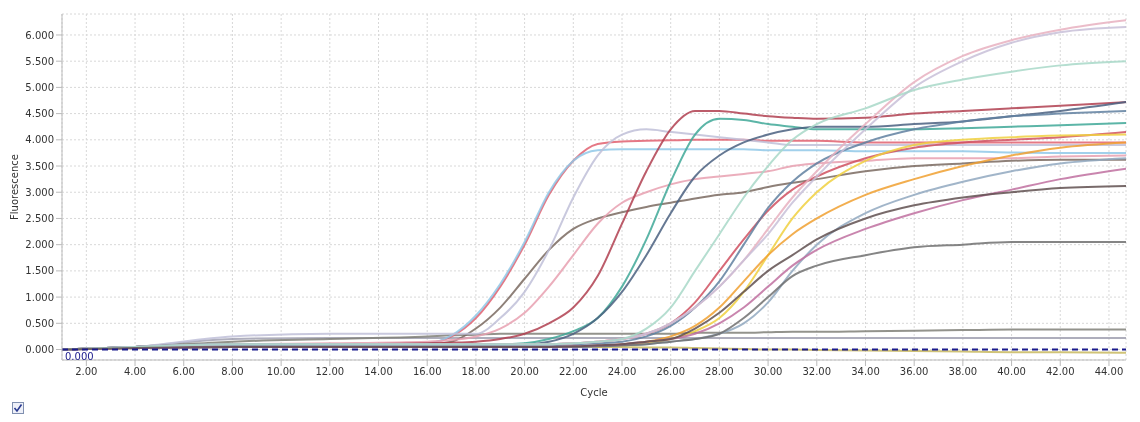 Image resolution: width=1140 pixels, height=422 pixels. Describe the element at coordinates (594, 392) in the screenshot. I see `x-axis-title: Cycle` at that location.